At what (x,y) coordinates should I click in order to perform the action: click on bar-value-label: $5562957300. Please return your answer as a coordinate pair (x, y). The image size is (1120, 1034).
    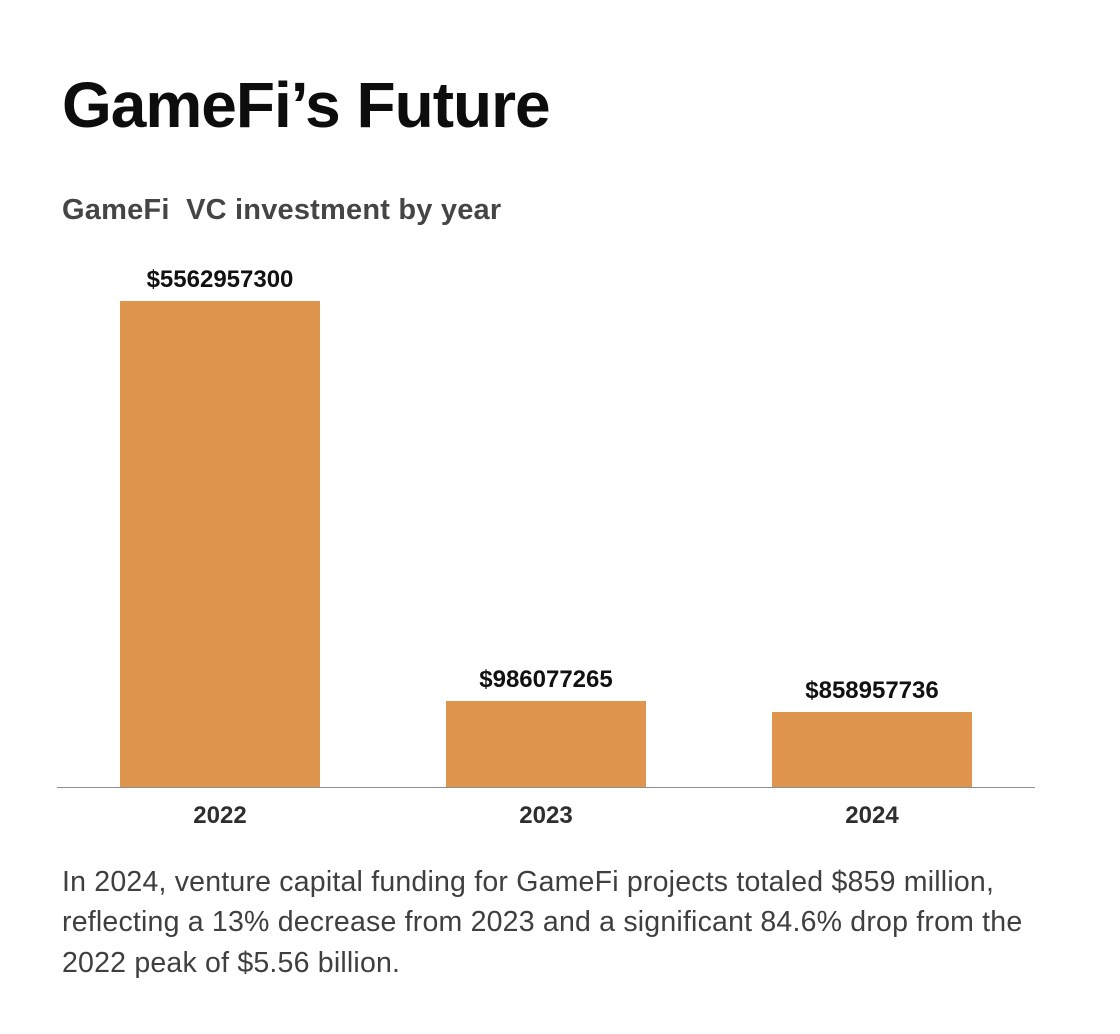
    Looking at the image, I should click on (220, 279).